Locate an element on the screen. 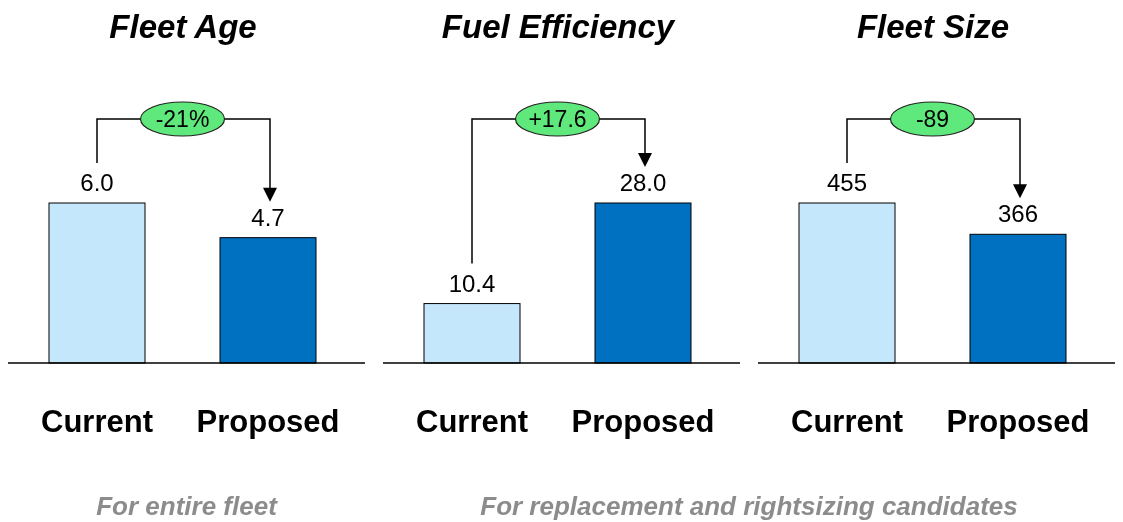 Image resolution: width=1123 pixels, height=522 pixels. text: -21% is located at coordinates (182, 119).